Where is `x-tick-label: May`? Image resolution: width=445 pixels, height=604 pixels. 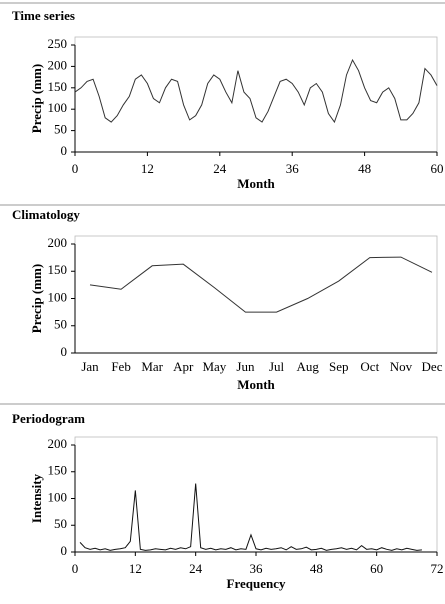 x-tick-label: May is located at coordinates (214, 366).